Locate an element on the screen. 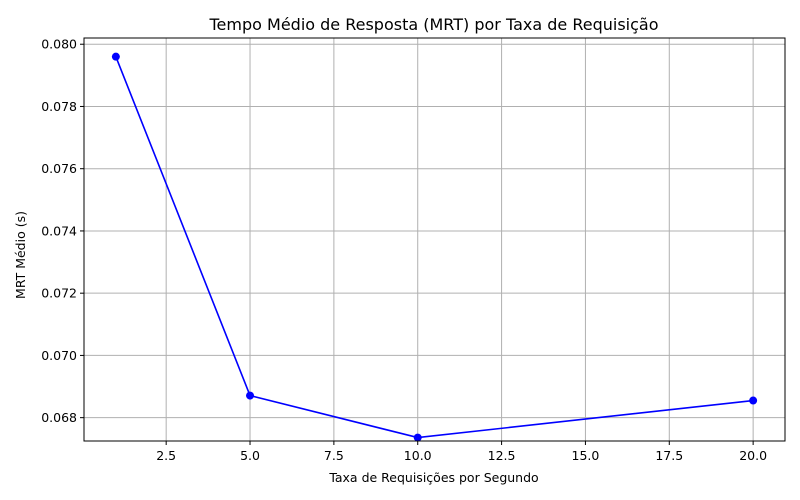 The image size is (800, 500). y-tick-label: 0.078 is located at coordinates (59, 106).